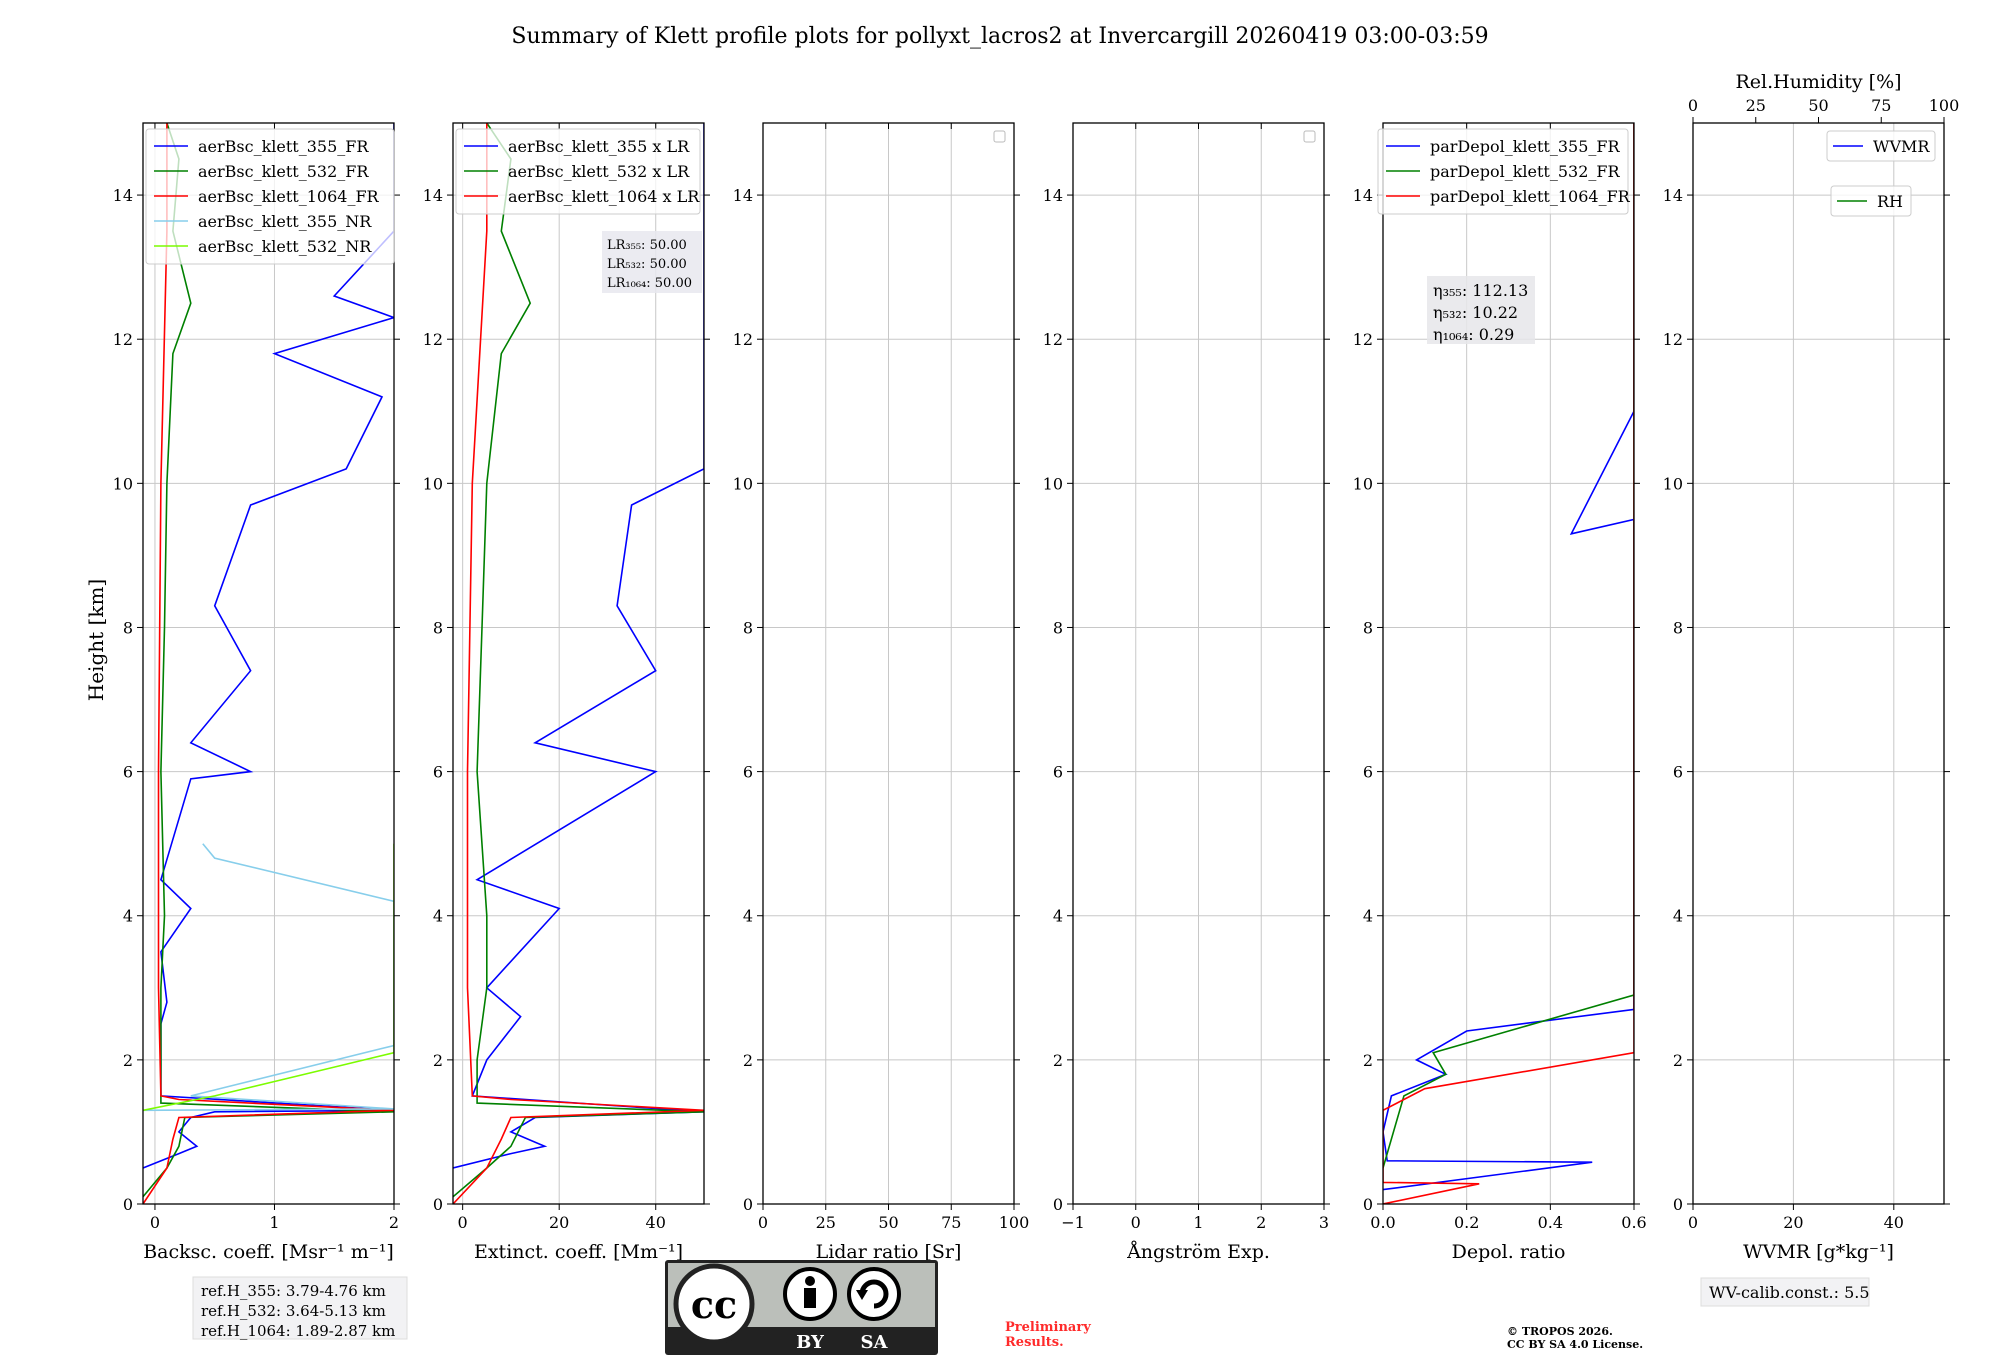 This screenshot has width=2000, height=1360. What do you see at coordinates (1871, 201) in the screenshot?
I see `legend-rh: RH` at bounding box center [1871, 201].